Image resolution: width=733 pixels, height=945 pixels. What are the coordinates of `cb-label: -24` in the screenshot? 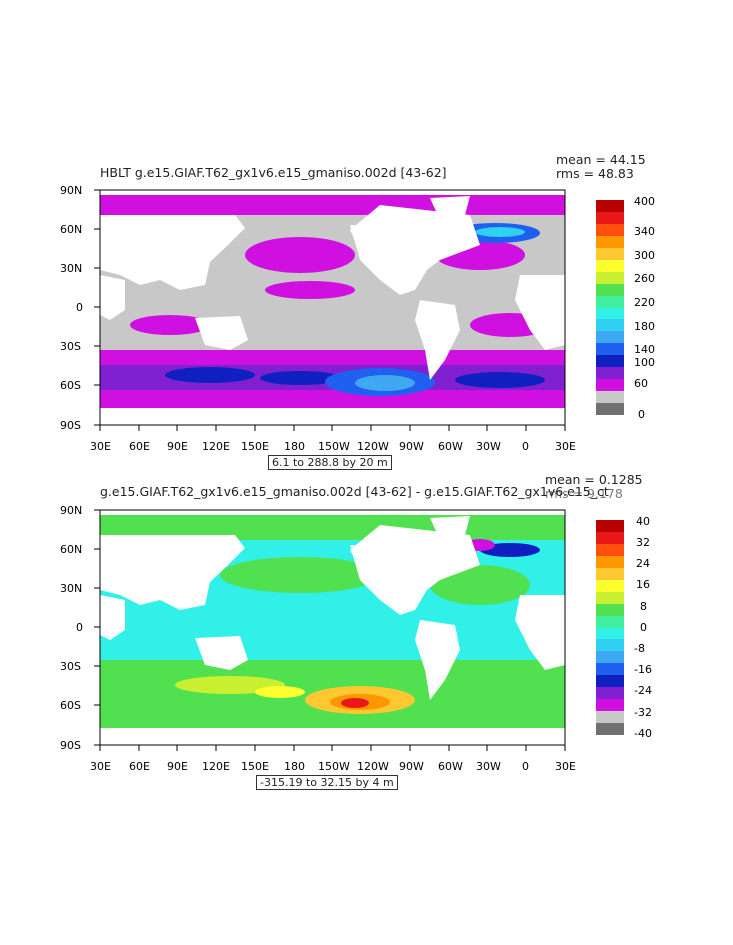 It's located at (643, 690).